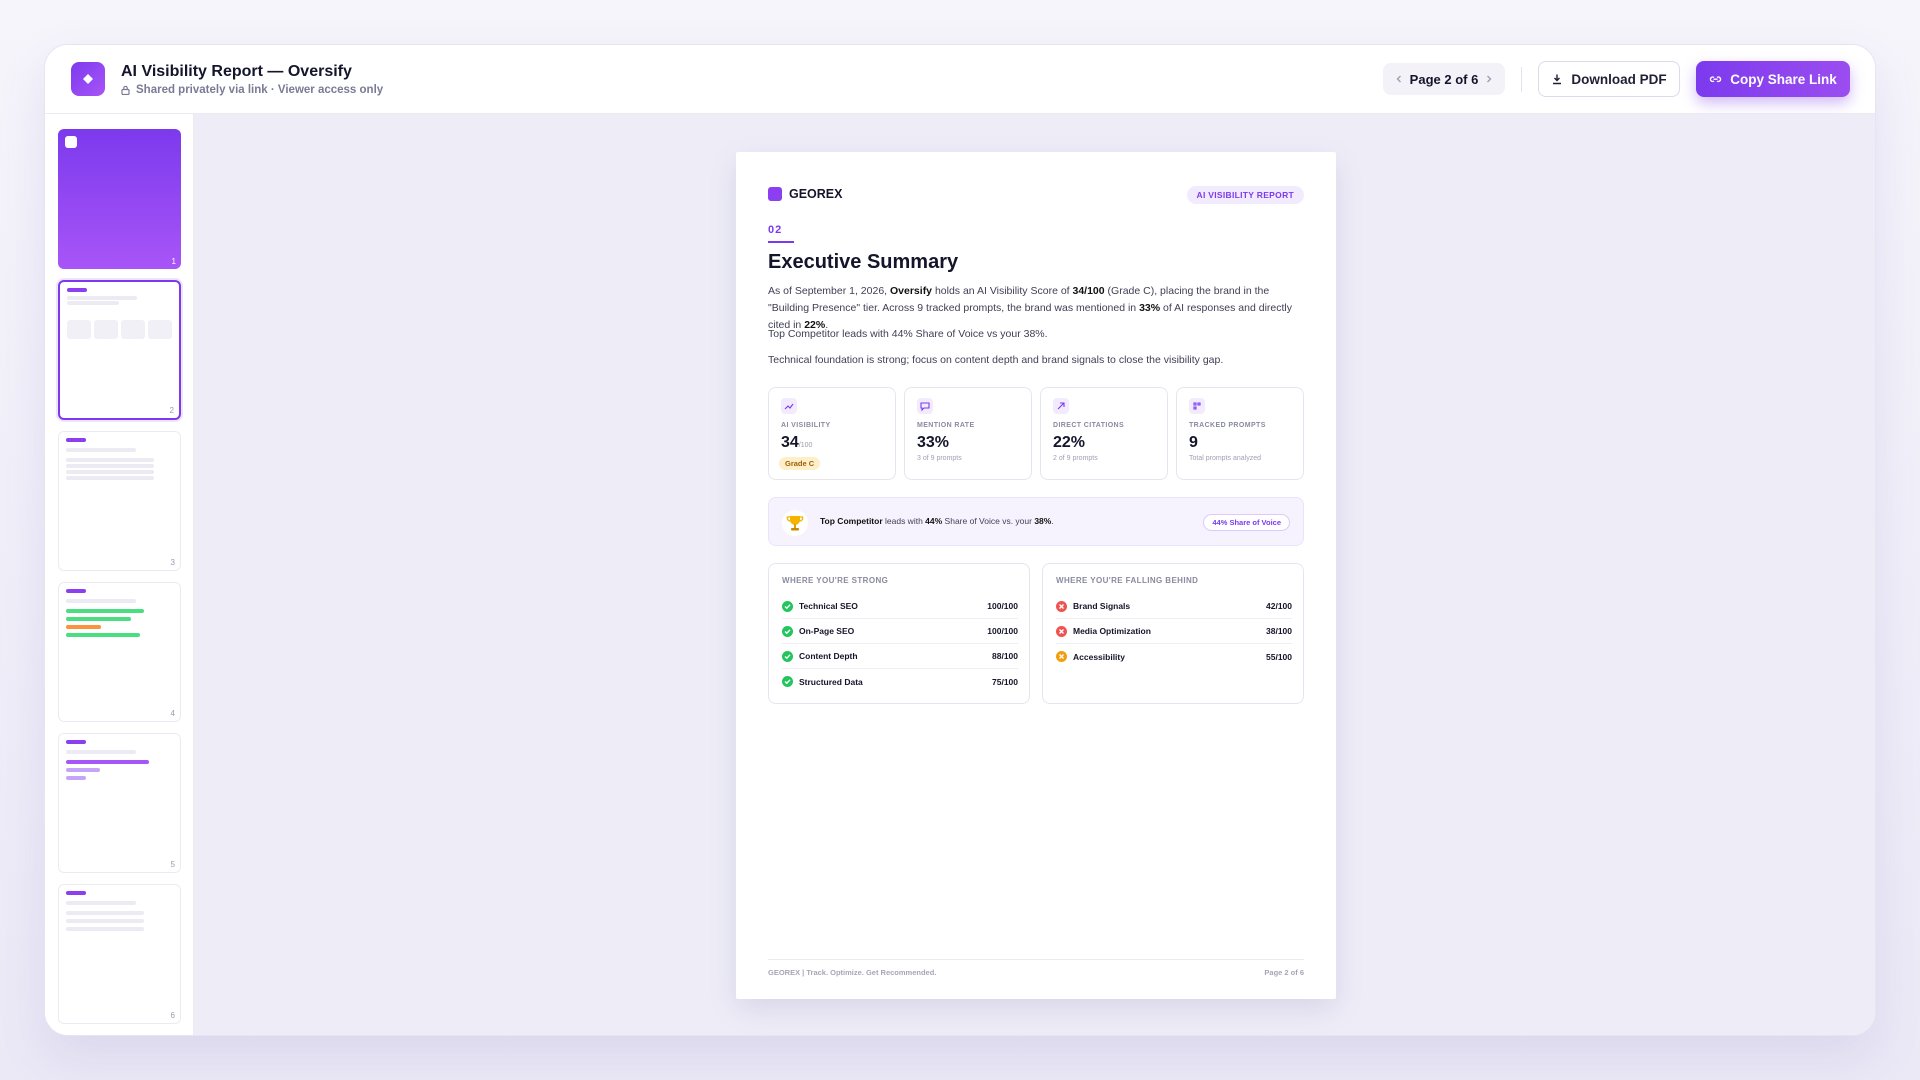 The height and width of the screenshot is (1080, 1920). I want to click on metric-score: 100/100, so click(1002, 606).